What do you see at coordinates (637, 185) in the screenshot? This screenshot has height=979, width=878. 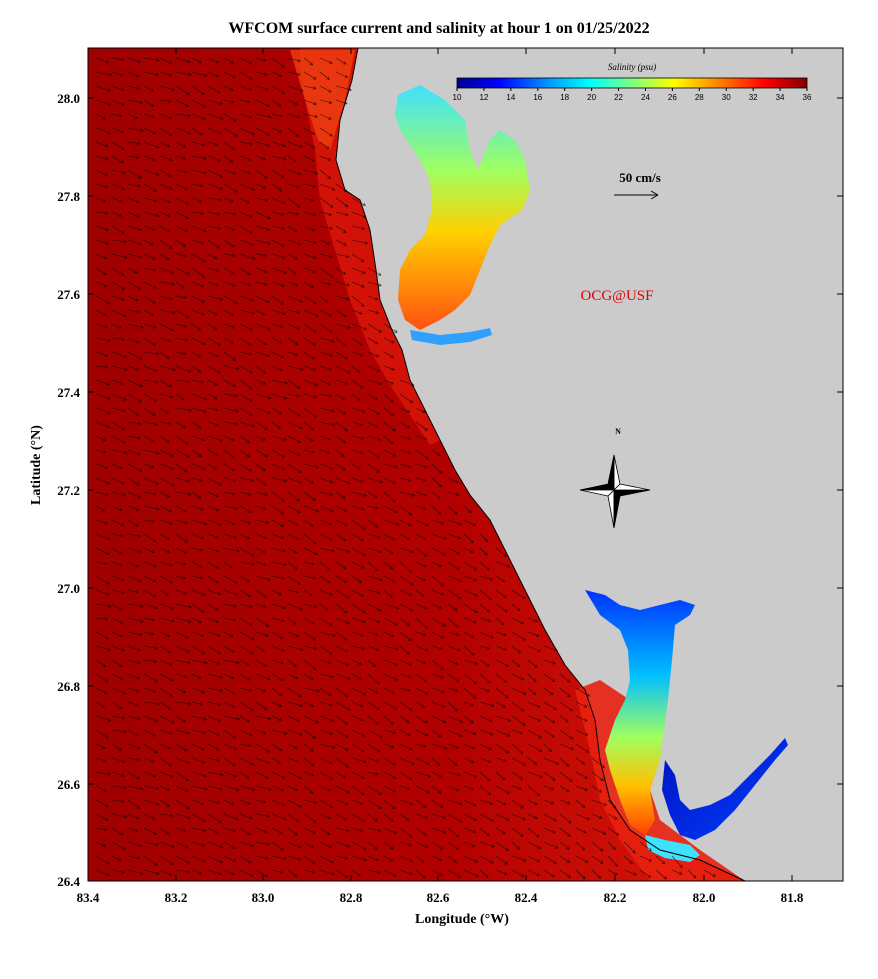 I see `scale-arrow: 50 cm/s` at bounding box center [637, 185].